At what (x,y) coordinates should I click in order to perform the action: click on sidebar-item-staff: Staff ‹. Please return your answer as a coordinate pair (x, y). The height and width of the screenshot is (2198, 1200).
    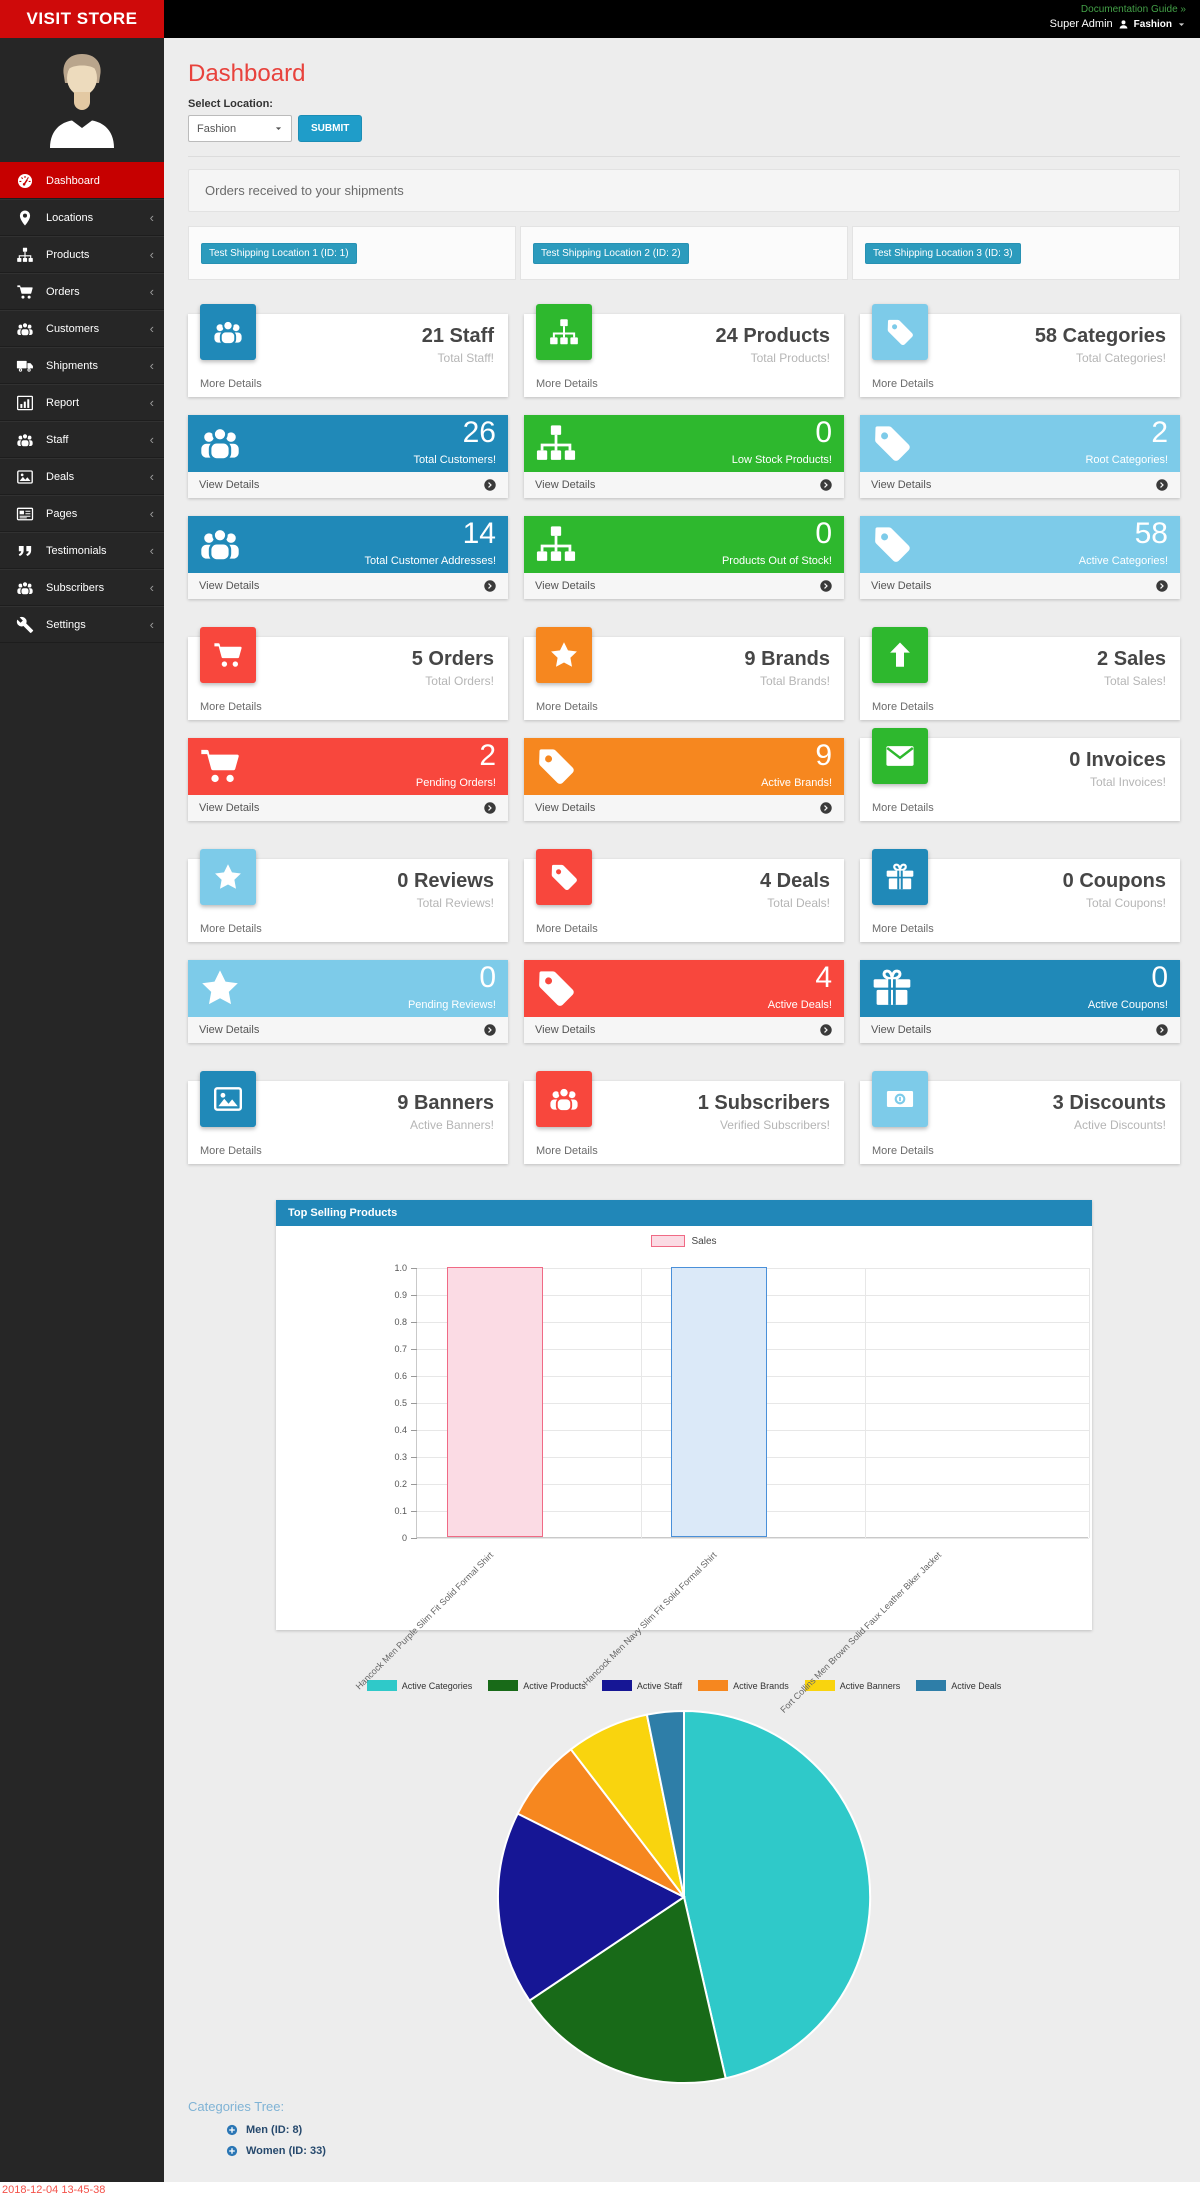
    Looking at the image, I should click on (82, 439).